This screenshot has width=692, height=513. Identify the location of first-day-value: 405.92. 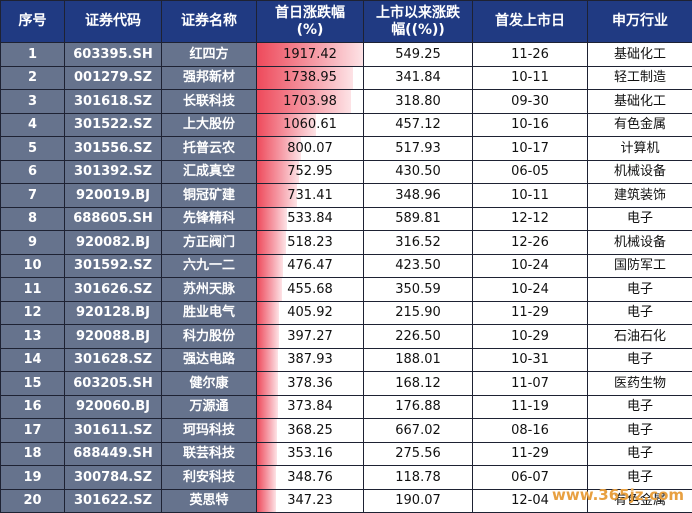
(310, 312).